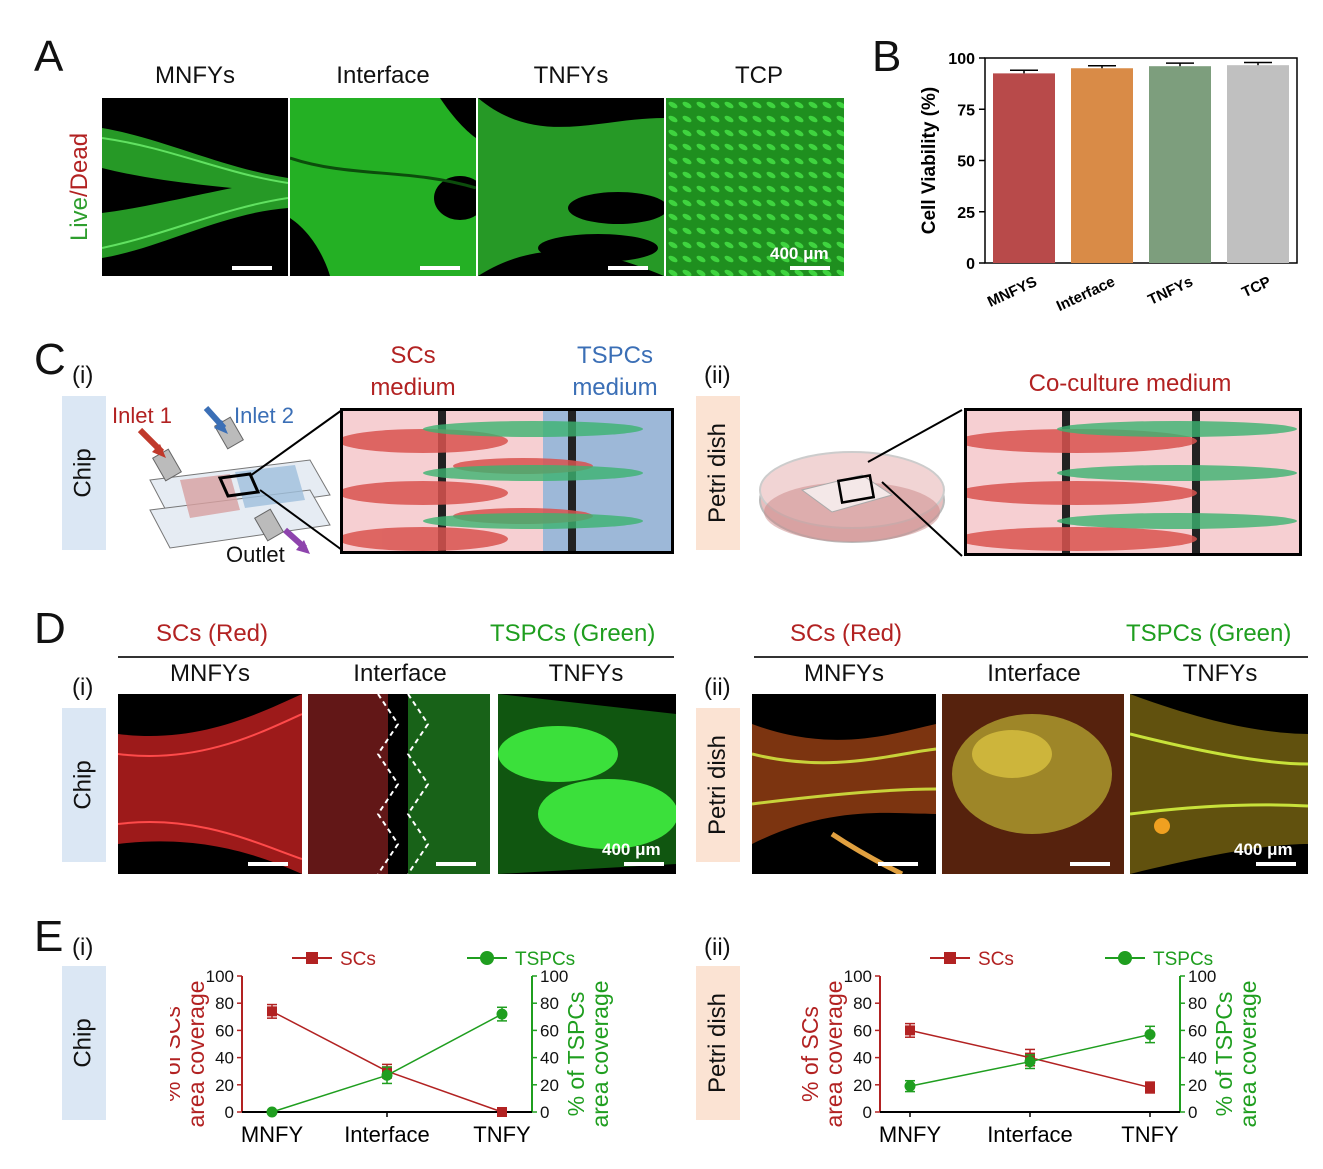 This screenshot has height=1169, width=1323. I want to click on panelA-image-mnfys, so click(195, 187).